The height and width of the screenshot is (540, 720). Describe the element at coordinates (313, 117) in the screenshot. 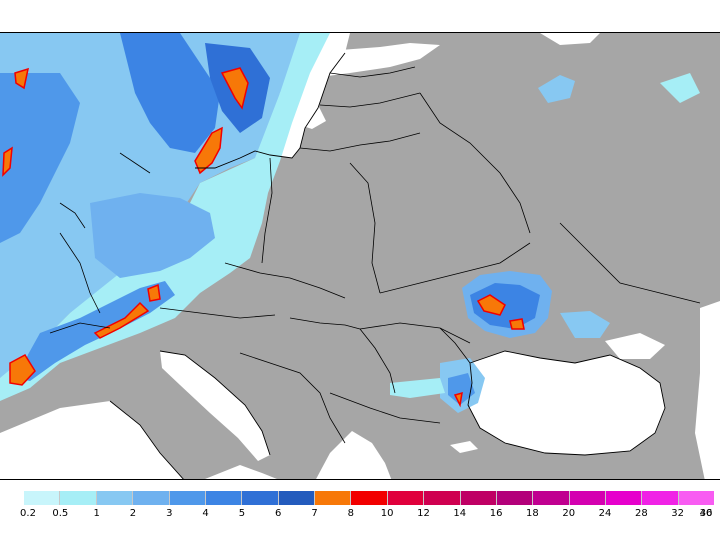

I see `gulf-of-riga` at that location.